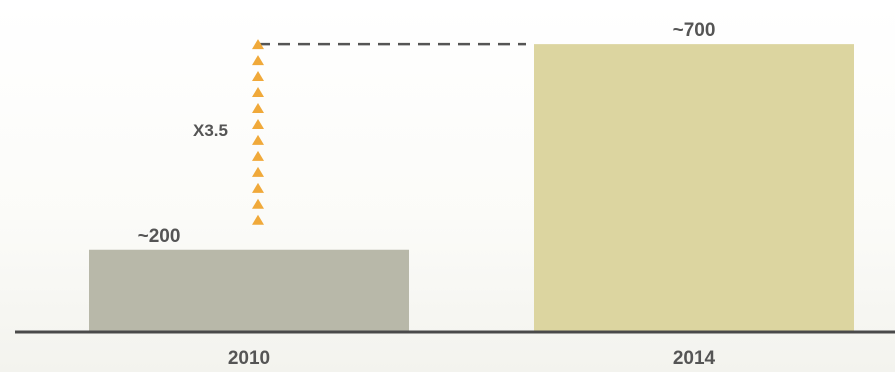 This screenshot has height=372, width=895. Describe the element at coordinates (159, 236) in the screenshot. I see `data-label-2010: ~200` at that location.